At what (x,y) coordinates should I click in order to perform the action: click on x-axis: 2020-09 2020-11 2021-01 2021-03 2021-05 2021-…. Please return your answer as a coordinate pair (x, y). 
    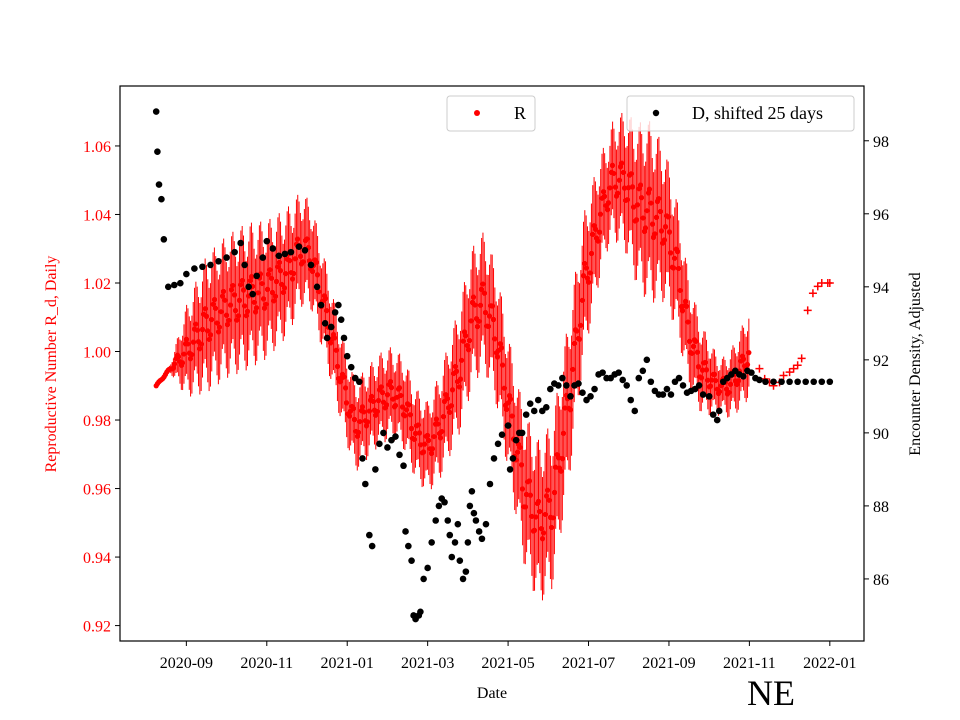
    Looking at the image, I should click on (508, 656).